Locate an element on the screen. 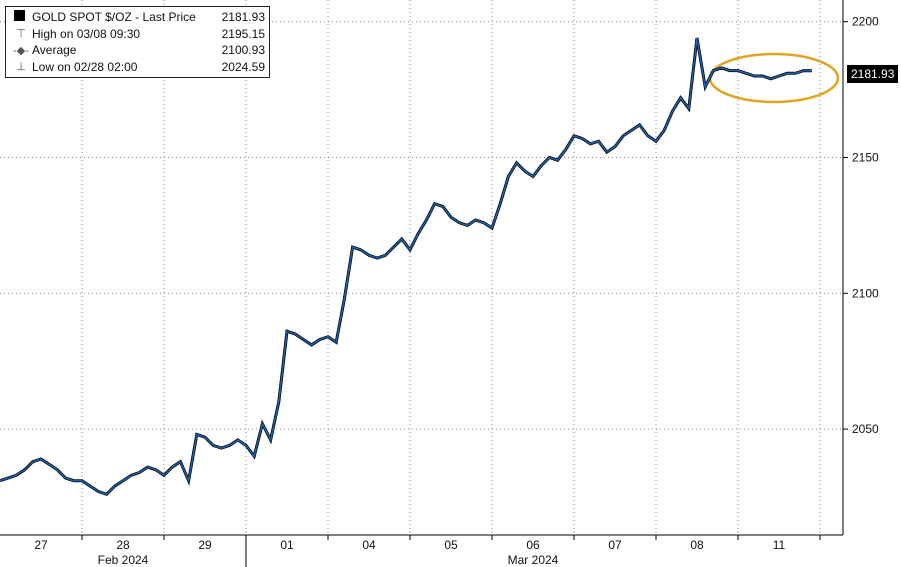  x-tick-label: 27 is located at coordinates (41, 545).